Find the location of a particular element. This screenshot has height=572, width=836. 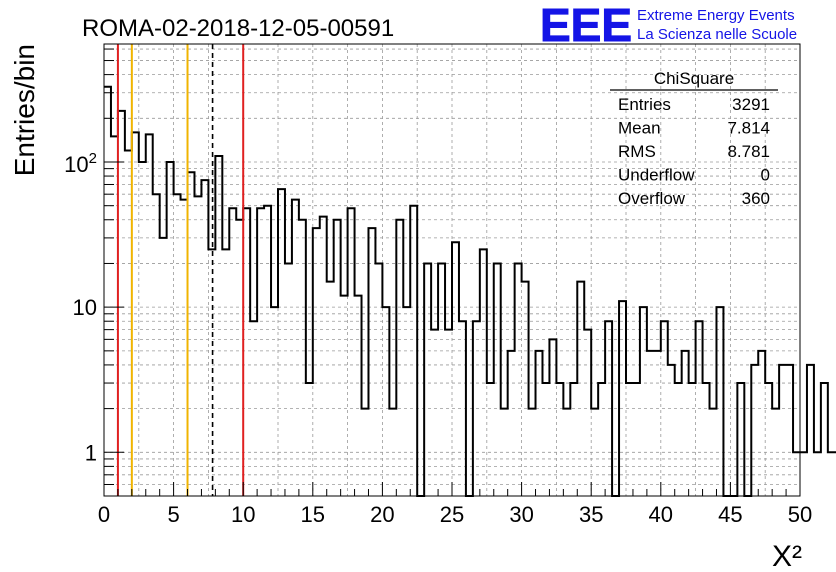

logo-line-2: La Scienza nelle Scuole is located at coordinates (717, 34).